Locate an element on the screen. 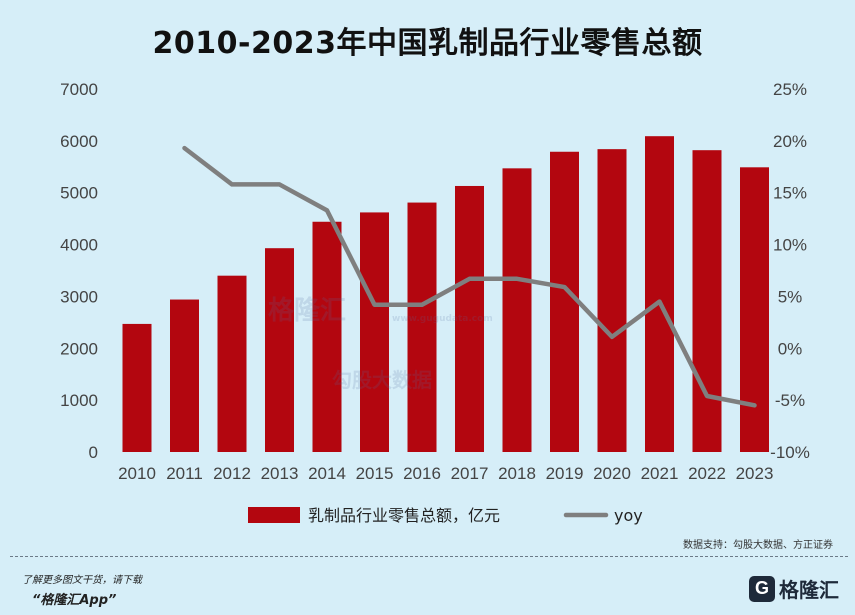 This screenshot has height=615, width=855. left-tick-label: 0 is located at coordinates (93, 452).